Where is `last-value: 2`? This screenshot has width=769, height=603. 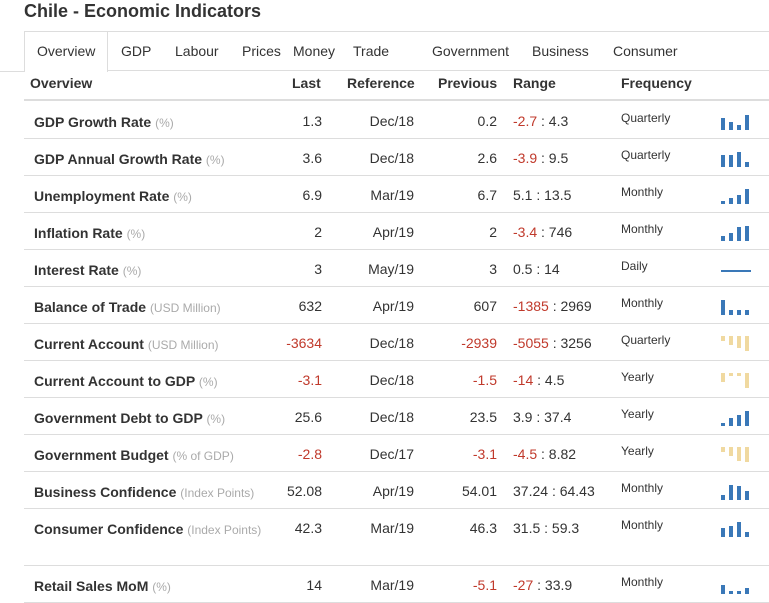
last-value: 2 is located at coordinates (318, 232).